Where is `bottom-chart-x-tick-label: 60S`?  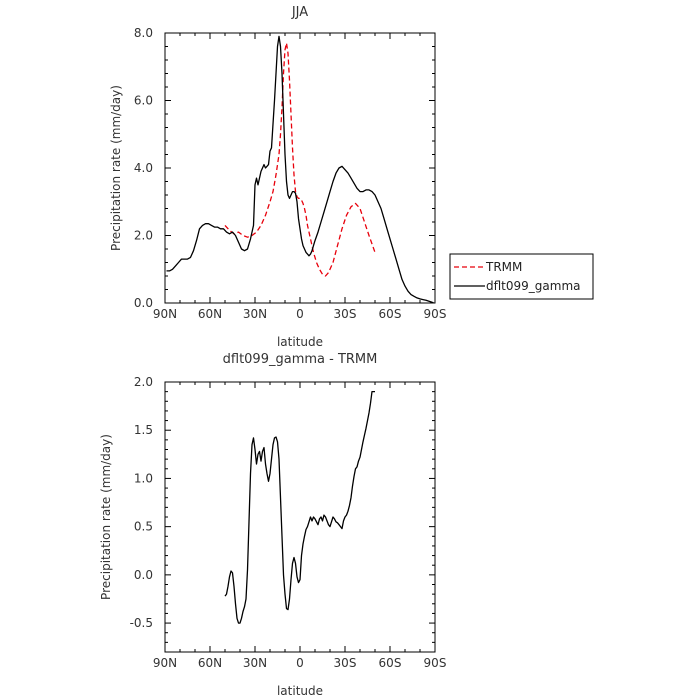
bottom-chart-x-tick-label: 60S is located at coordinates (390, 663).